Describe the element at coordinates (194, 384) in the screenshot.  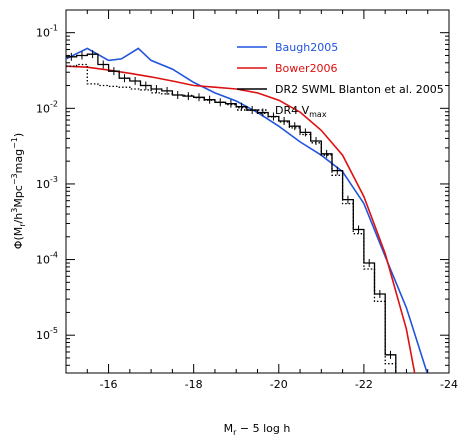
I see `x-tick-label: -18` at that location.